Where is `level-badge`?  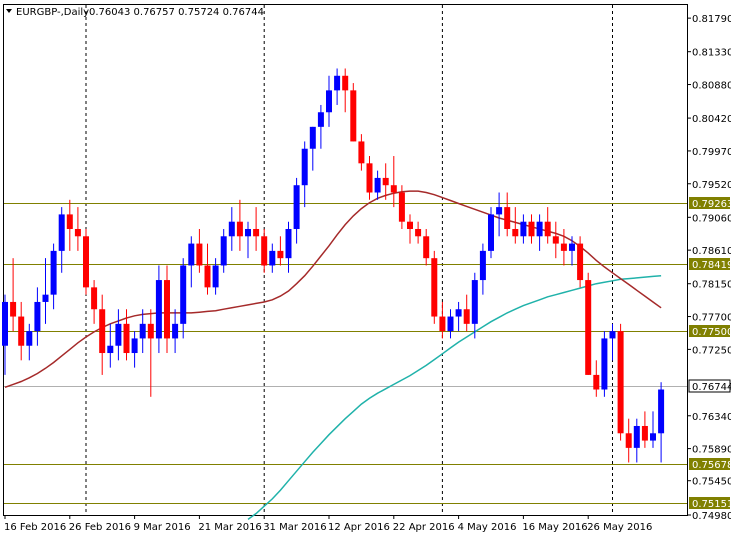
level-badge is located at coordinates (709, 331).